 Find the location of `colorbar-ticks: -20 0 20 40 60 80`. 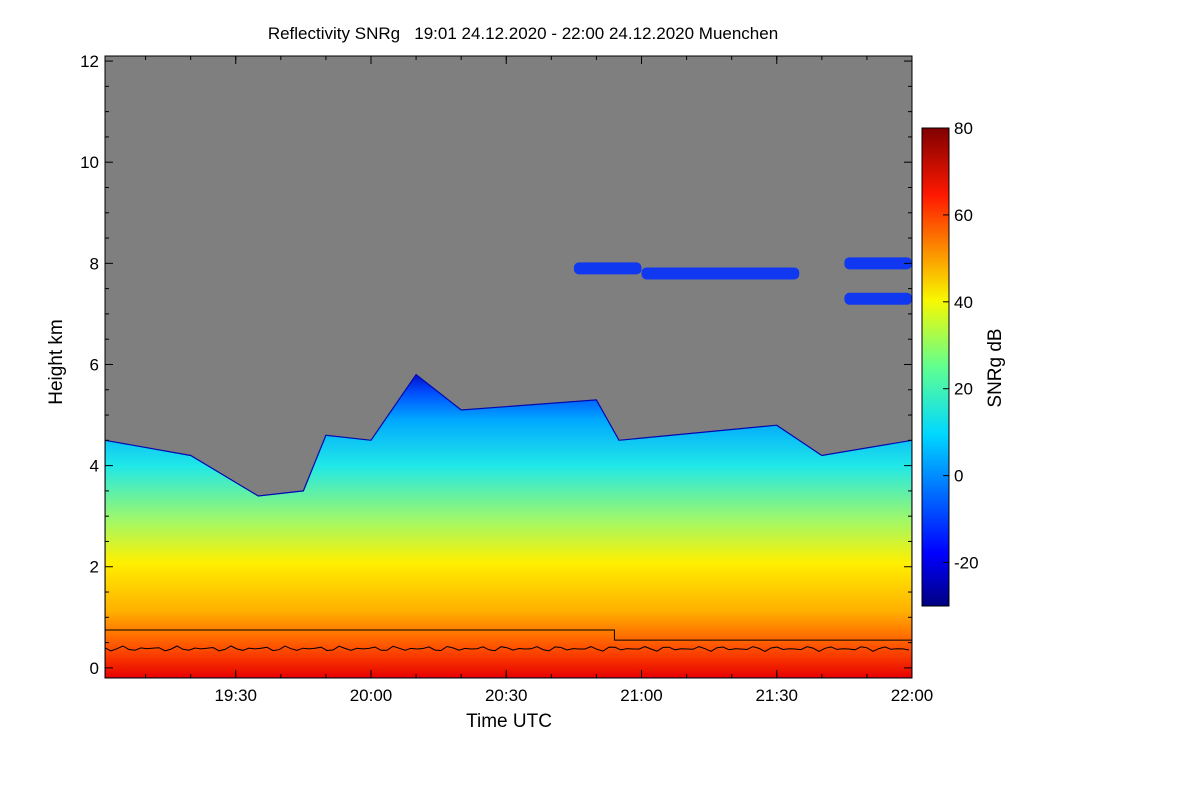

colorbar-ticks: -20 0 20 40 60 80 is located at coordinates (961, 346).